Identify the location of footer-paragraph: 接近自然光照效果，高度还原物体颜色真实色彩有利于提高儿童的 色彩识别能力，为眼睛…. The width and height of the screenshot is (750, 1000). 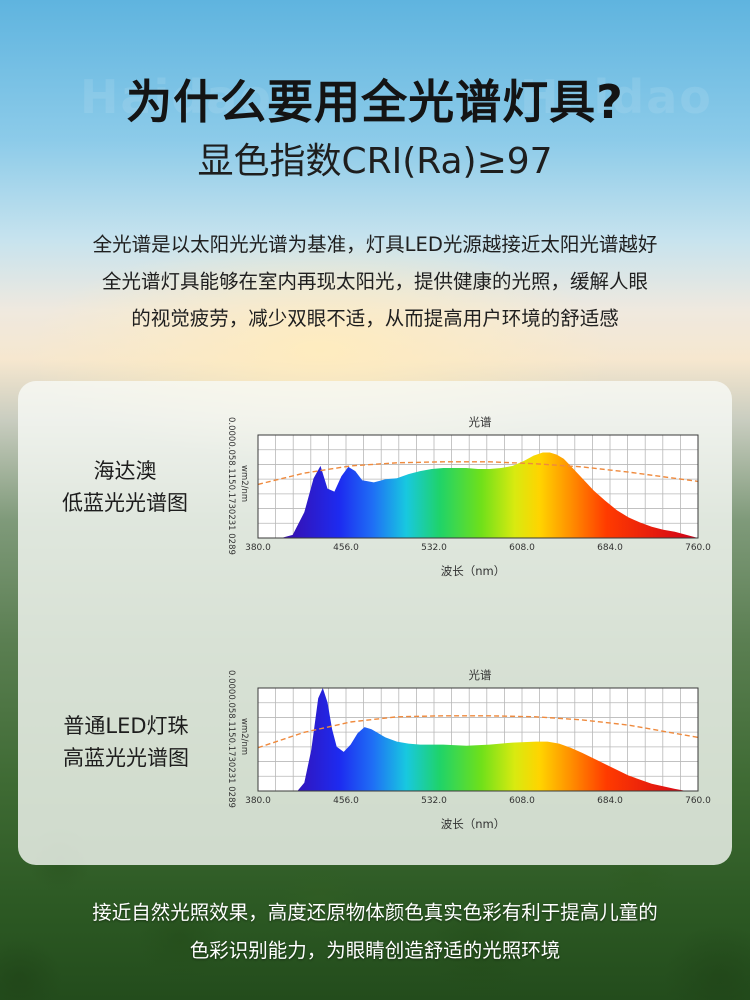
(375, 932).